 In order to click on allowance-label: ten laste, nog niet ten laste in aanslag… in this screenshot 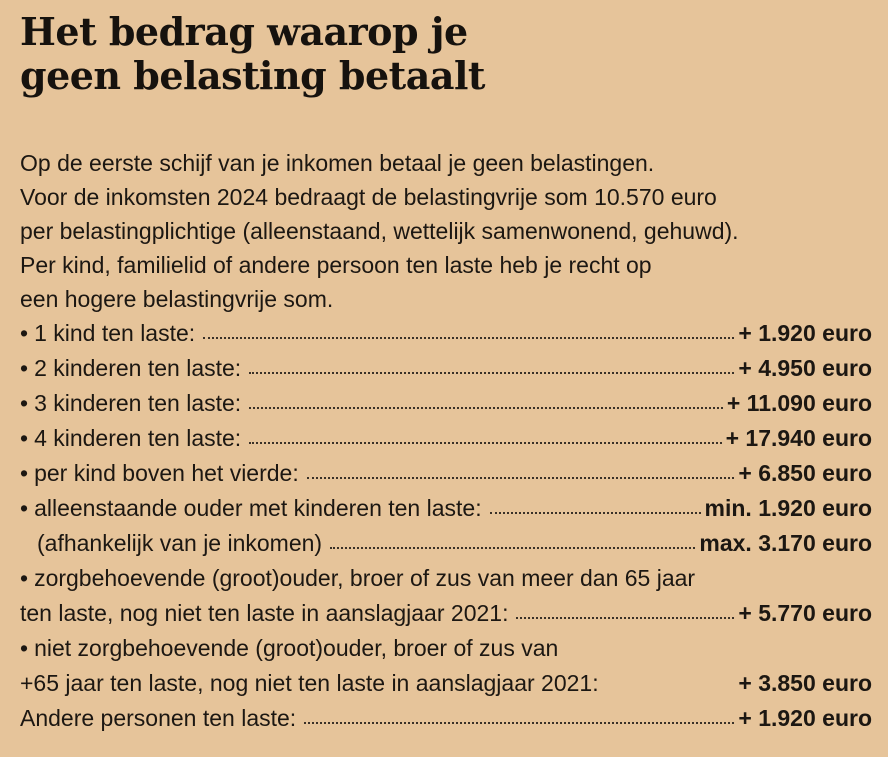, I will do `click(264, 613)`.